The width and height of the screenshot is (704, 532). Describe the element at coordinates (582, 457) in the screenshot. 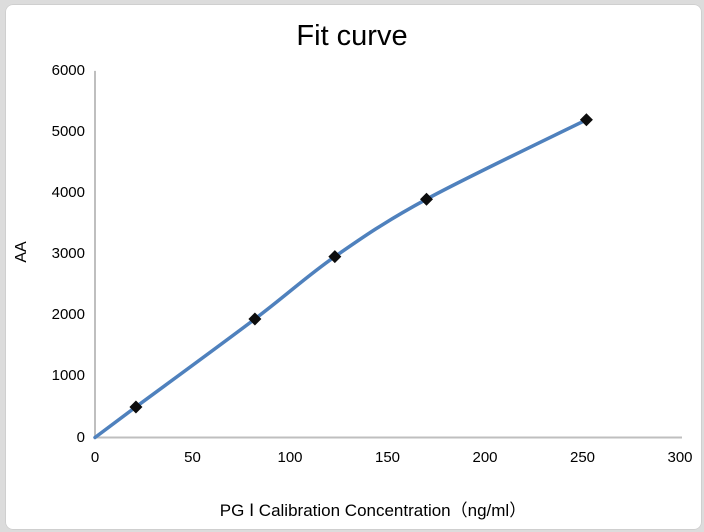

I see `x-tick-label: 250` at that location.